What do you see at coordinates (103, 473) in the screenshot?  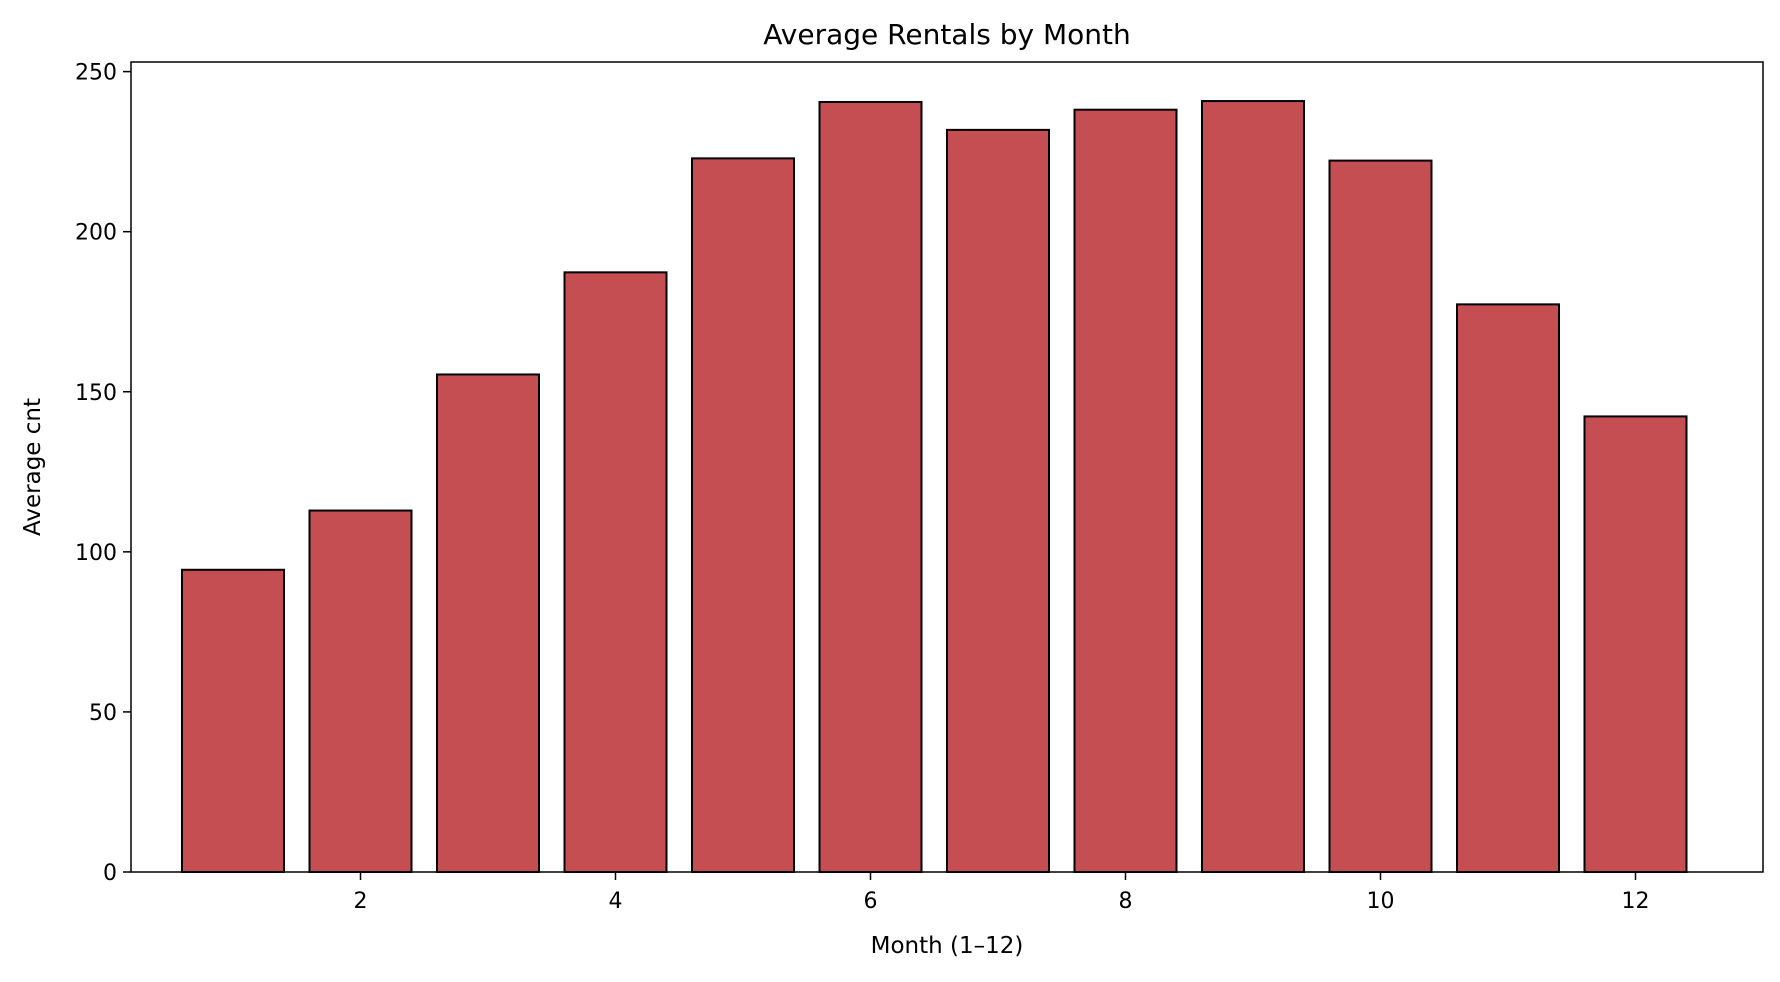 I see `y-ticks: 0 50 100 150 200 250` at bounding box center [103, 473].